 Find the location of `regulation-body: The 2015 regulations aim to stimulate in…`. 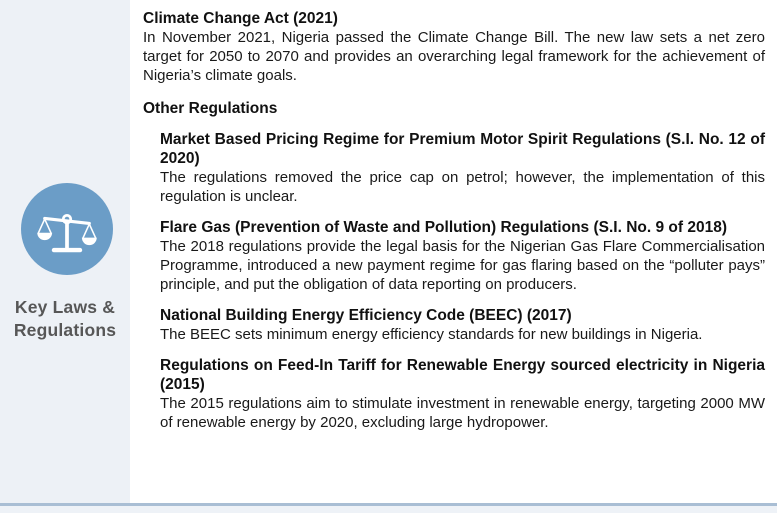

regulation-body: The 2015 regulations aim to stimulate in… is located at coordinates (462, 413).